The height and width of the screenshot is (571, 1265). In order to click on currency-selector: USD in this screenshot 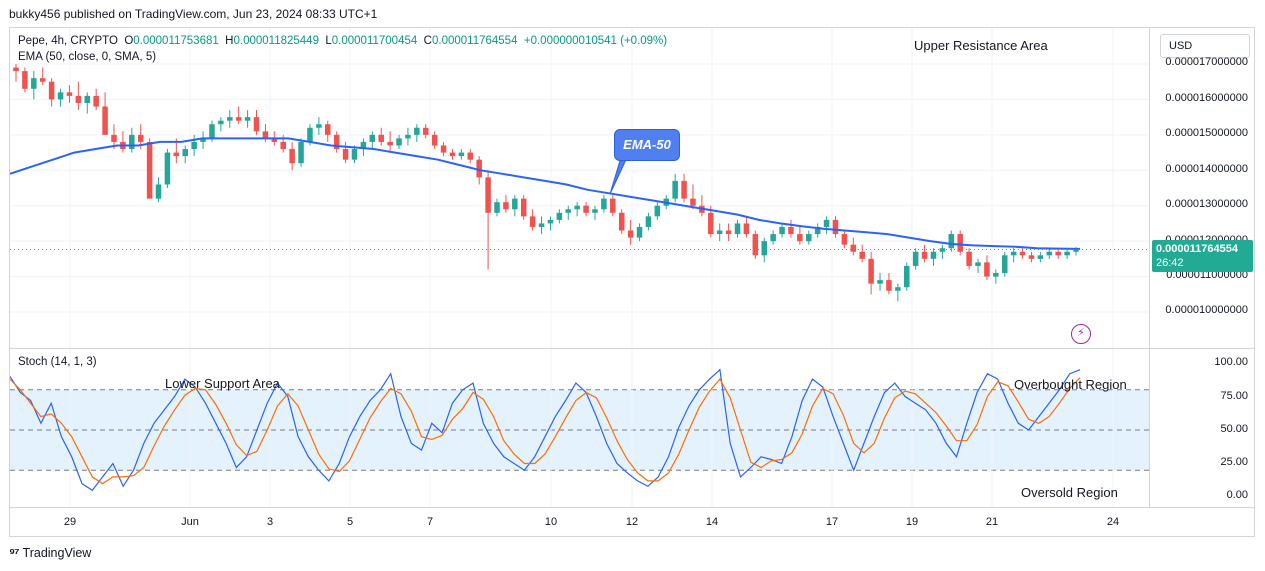, I will do `click(1205, 46)`.